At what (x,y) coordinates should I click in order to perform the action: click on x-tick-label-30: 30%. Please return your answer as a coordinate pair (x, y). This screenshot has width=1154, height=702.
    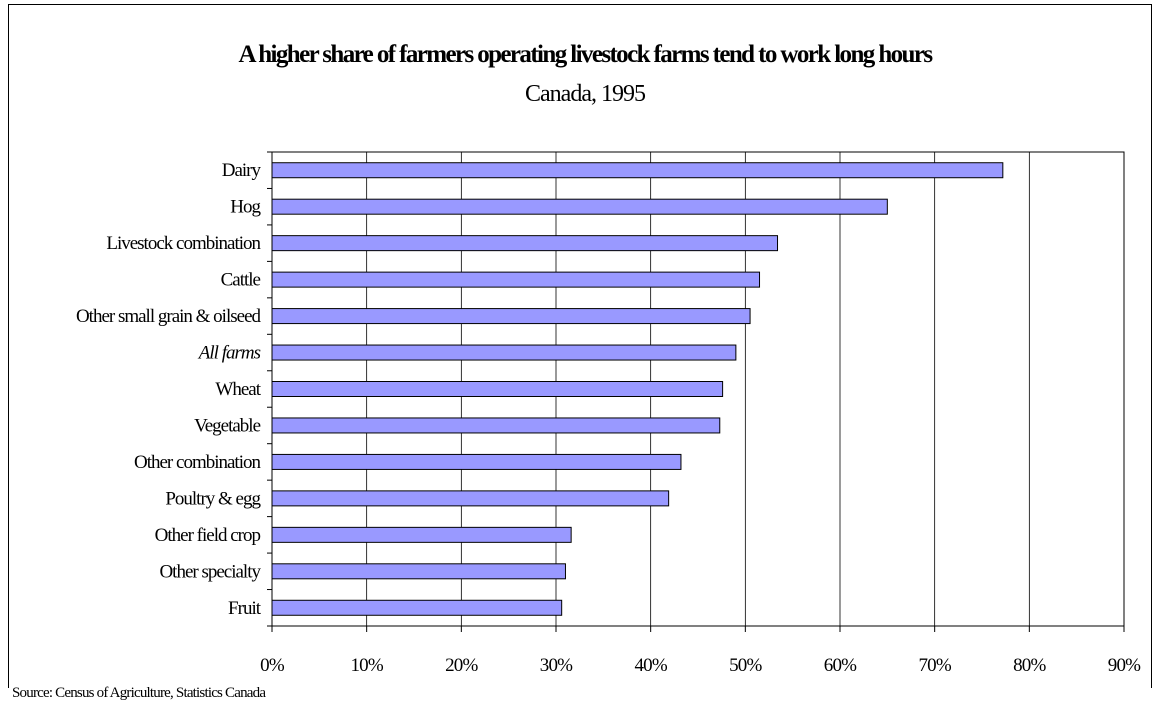
    Looking at the image, I should click on (556, 665).